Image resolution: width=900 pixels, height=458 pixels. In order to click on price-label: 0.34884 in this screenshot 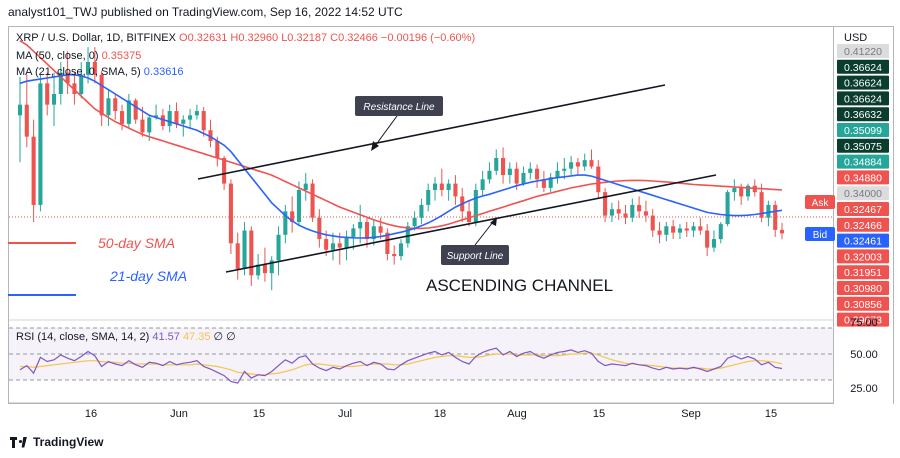, I will do `click(863, 163)`.